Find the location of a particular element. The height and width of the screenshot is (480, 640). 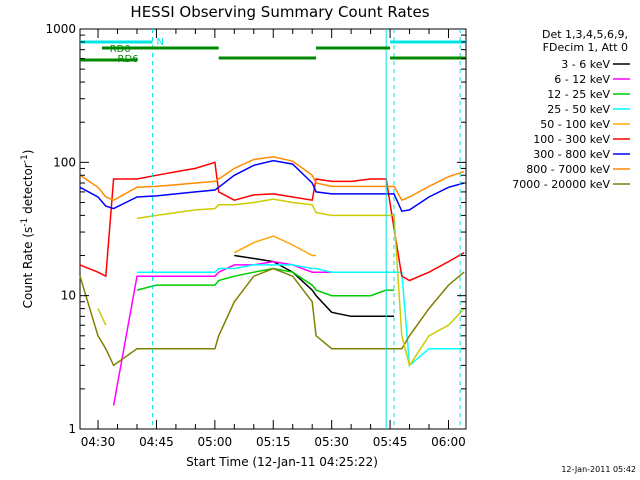

footer-timestamp: 12-Jan-2011 05:42 is located at coordinates (598, 469).